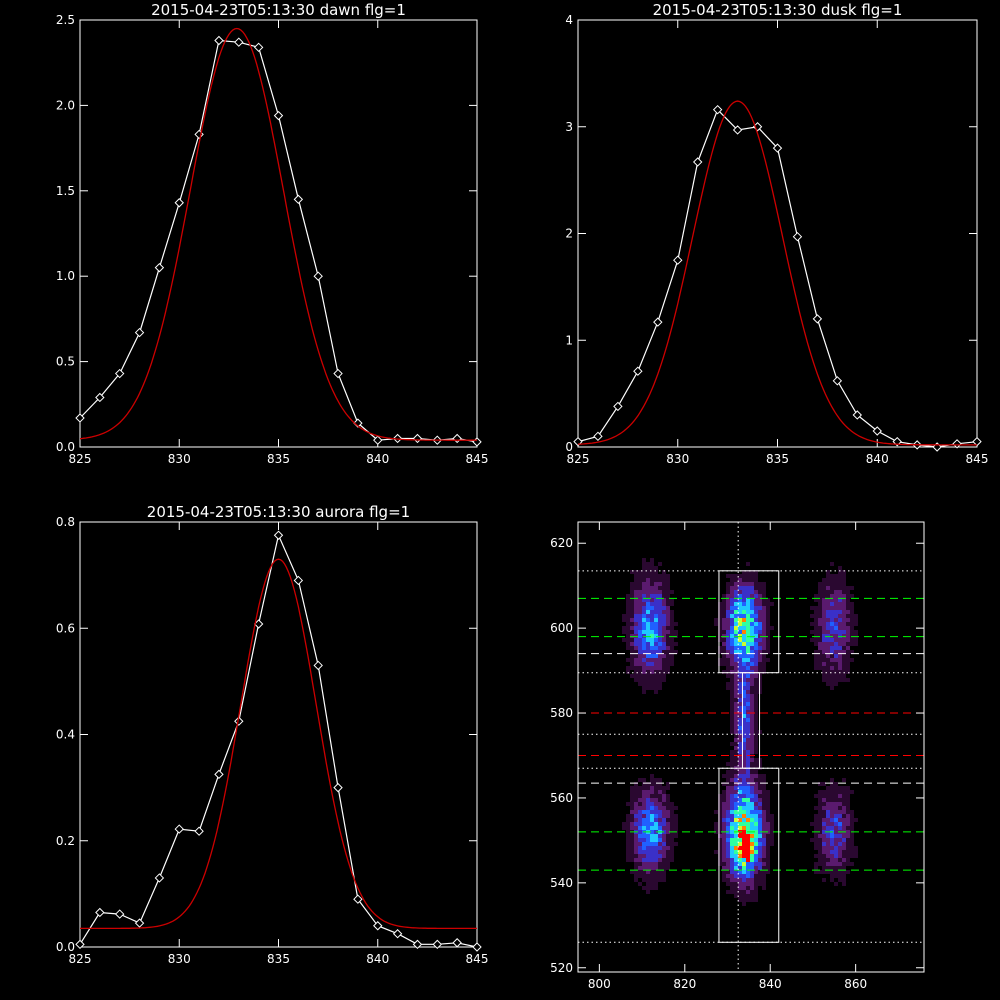 The width and height of the screenshot is (1000, 1000). Describe the element at coordinates (977, 459) in the screenshot. I see `x-tick-label: 845` at that location.